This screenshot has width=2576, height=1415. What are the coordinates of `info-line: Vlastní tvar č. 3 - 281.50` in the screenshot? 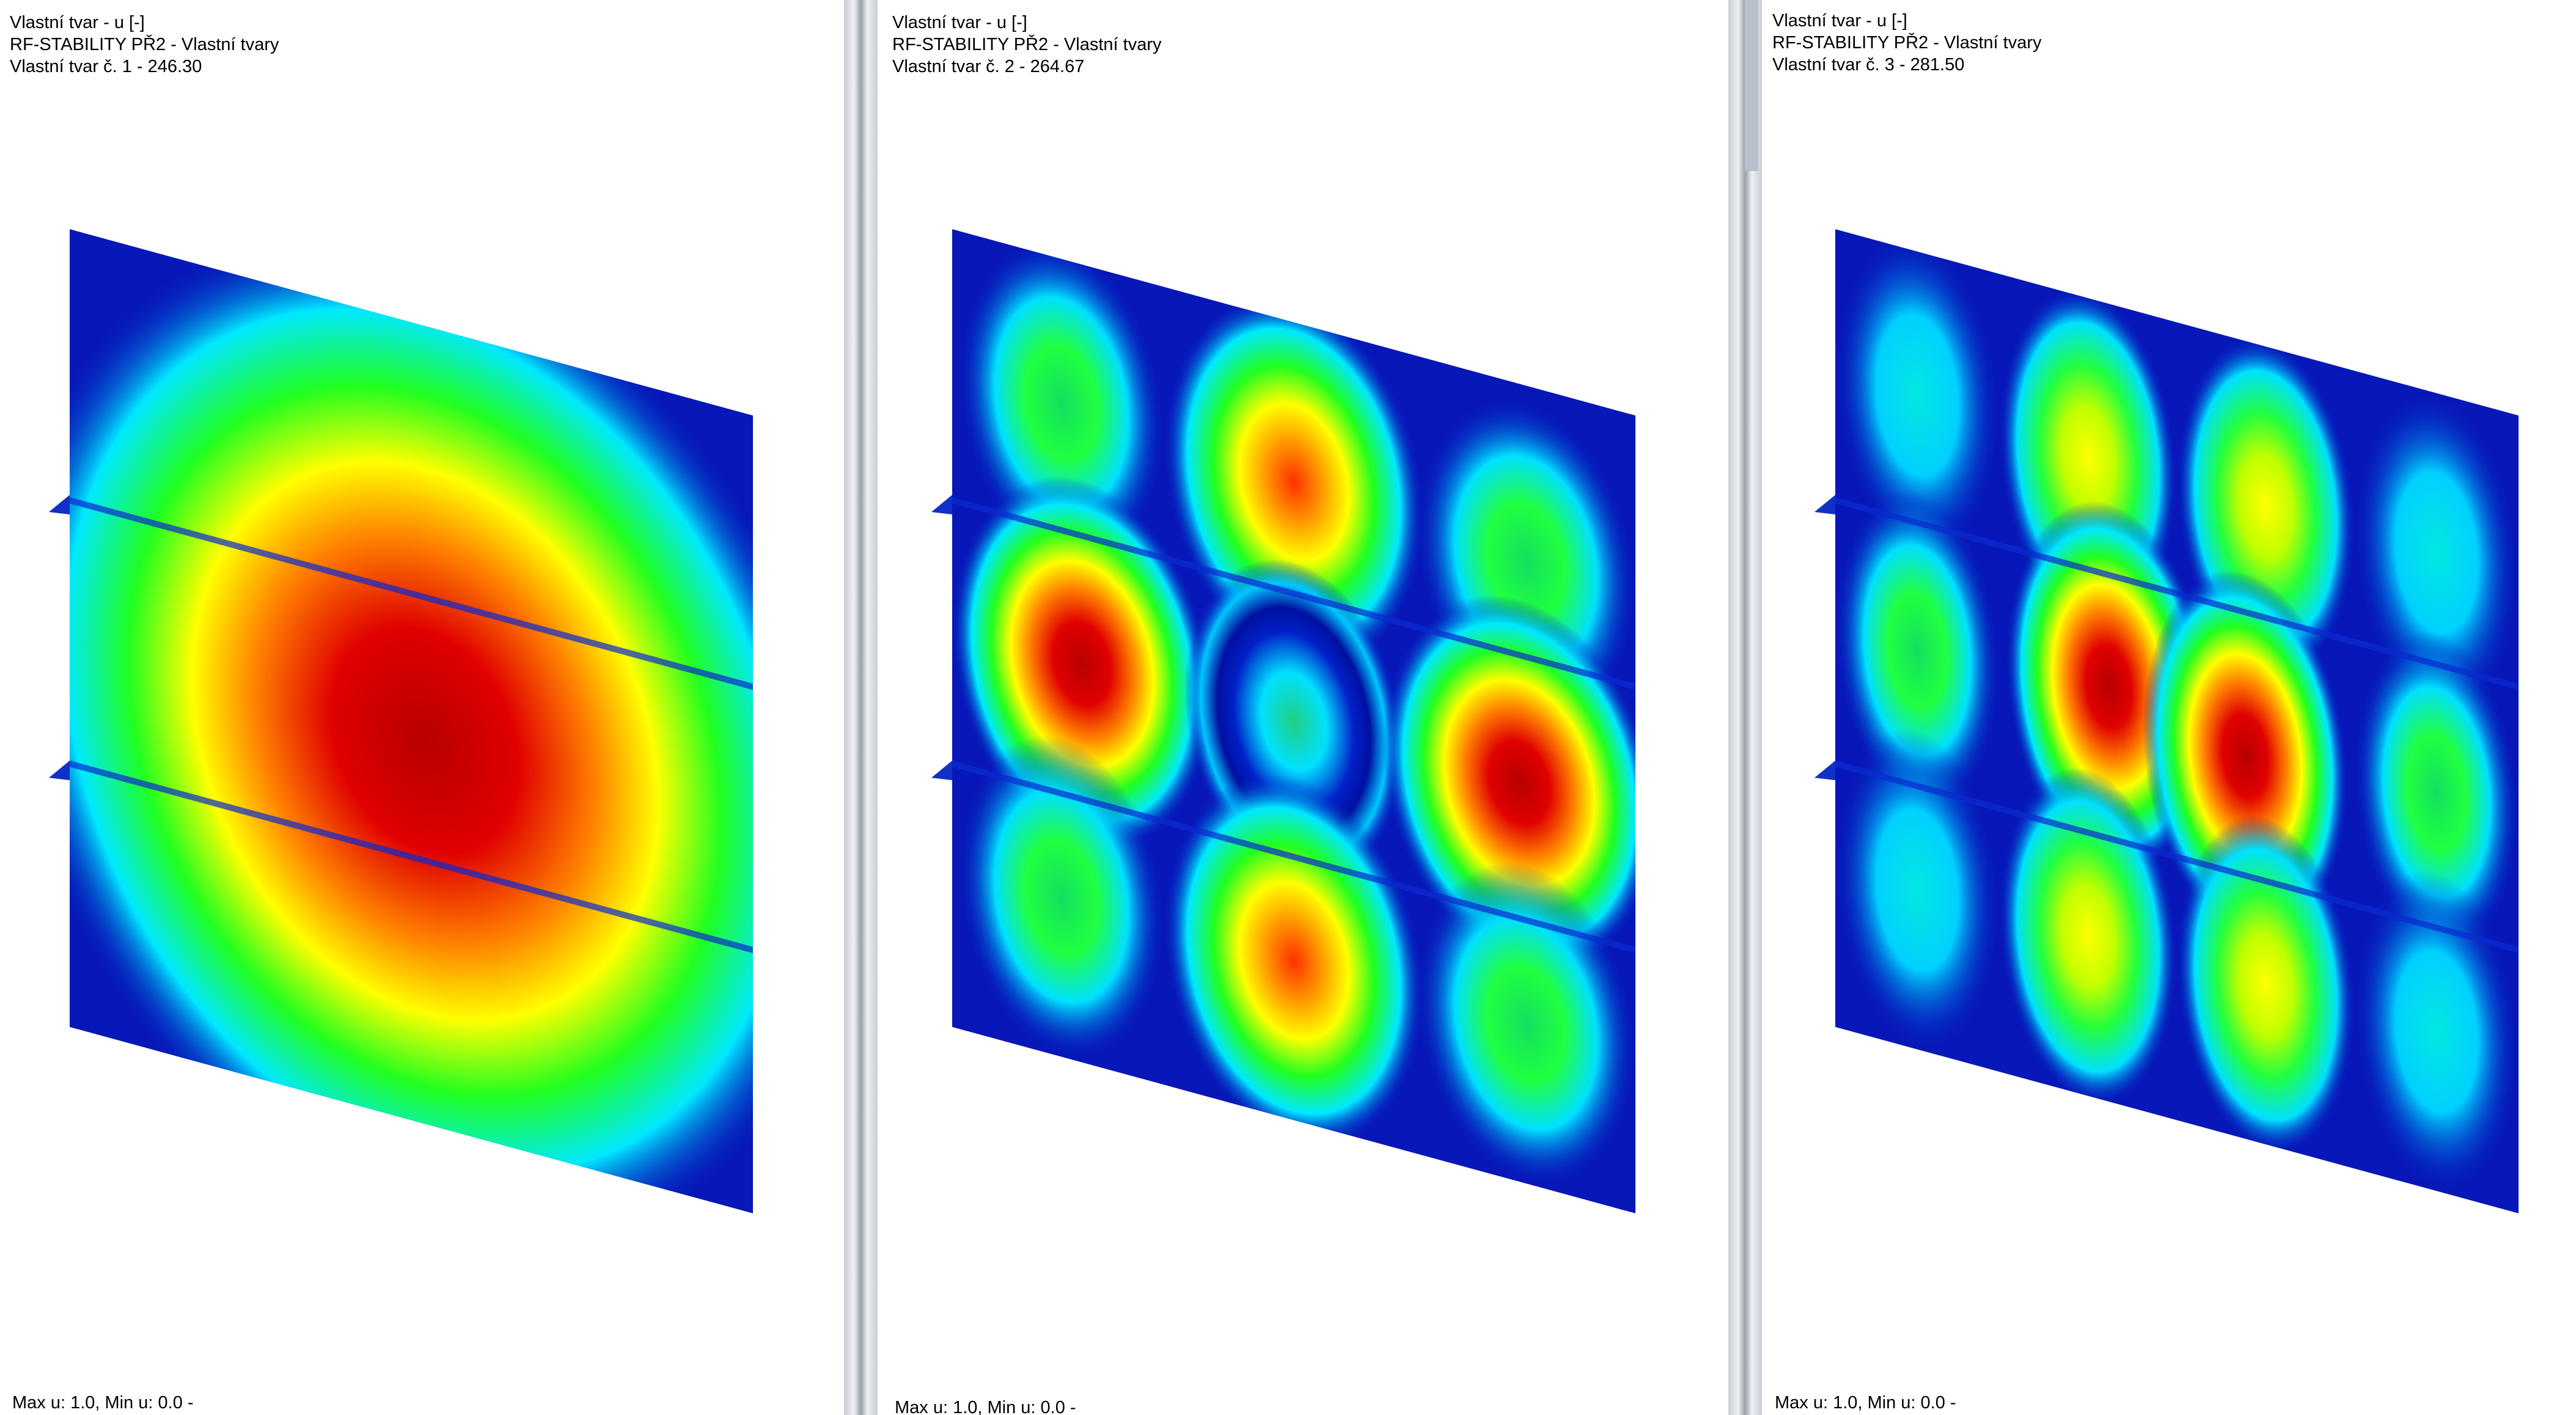 It's located at (1868, 65).